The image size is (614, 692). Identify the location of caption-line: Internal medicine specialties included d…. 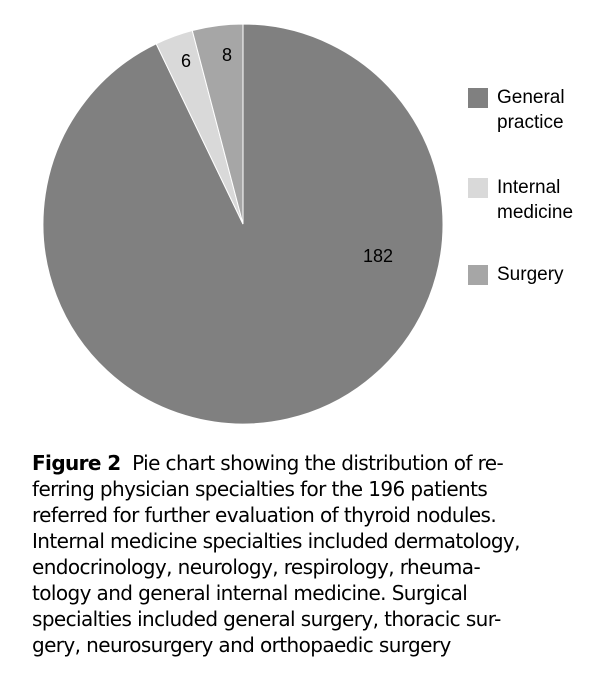
(276, 541).